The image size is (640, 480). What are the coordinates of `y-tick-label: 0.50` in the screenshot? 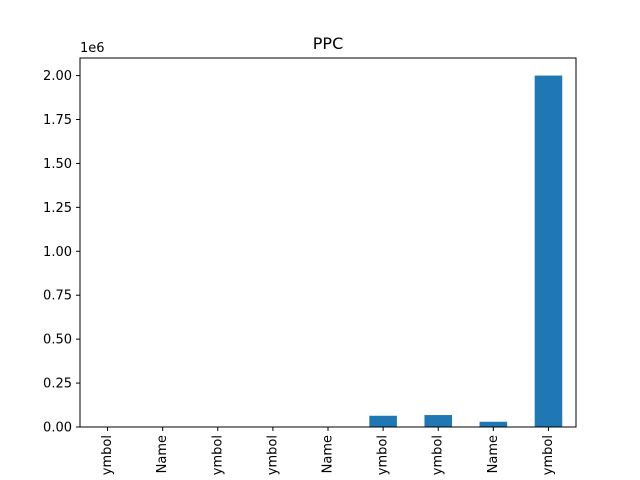 It's located at (57, 340).